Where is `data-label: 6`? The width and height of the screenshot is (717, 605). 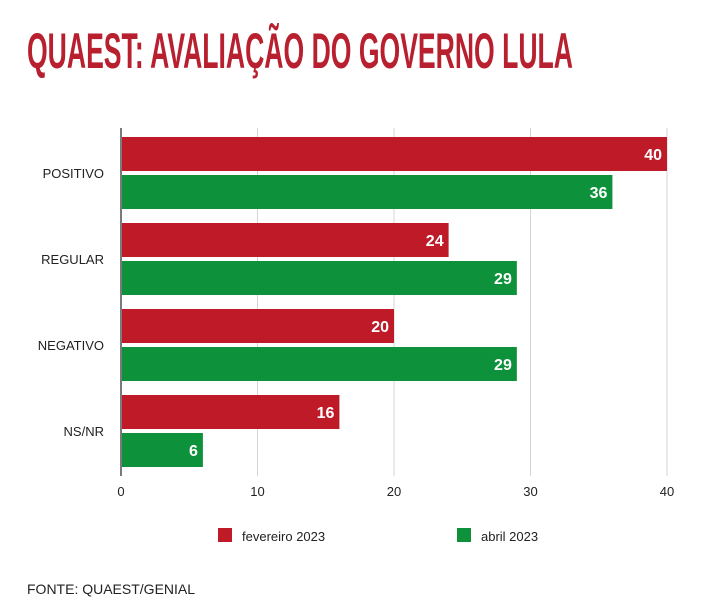
data-label: 6 is located at coordinates (193, 451).